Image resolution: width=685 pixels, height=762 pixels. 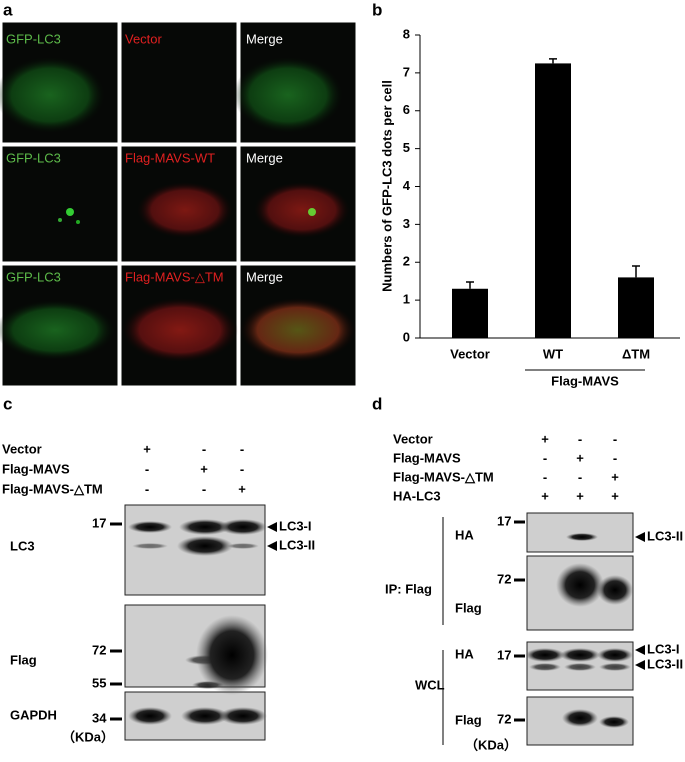 What do you see at coordinates (407, 185) in the screenshot?
I see `y-tick-label: 4` at bounding box center [407, 185].